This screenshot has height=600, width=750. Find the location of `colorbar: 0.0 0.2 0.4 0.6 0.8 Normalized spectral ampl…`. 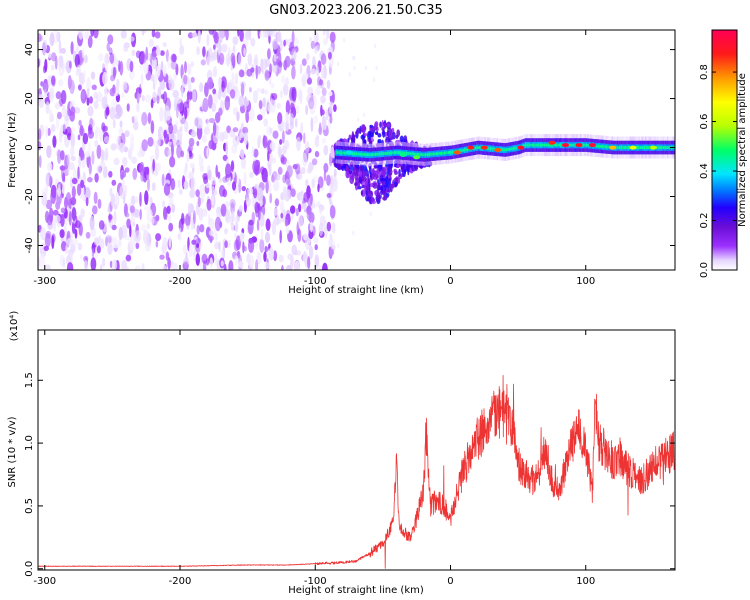

colorbar: 0.0 0.2 0.4 0.6 0.8 Normalized spectral ampl… is located at coordinates (723, 153).